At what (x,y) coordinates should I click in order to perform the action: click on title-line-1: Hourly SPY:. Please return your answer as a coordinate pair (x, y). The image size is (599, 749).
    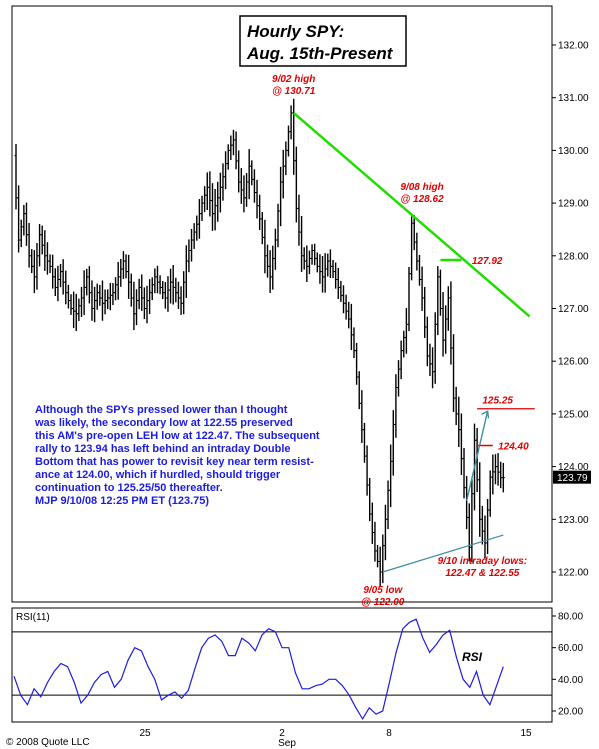
    Looking at the image, I should click on (295, 31).